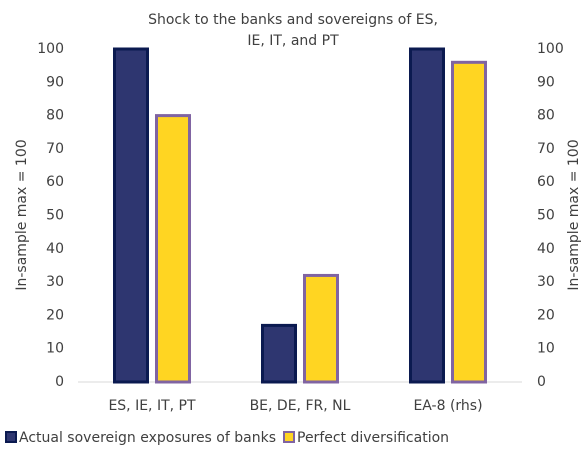  I want to click on x-tick-label: BE, DE, FR, NL, so click(300, 406).